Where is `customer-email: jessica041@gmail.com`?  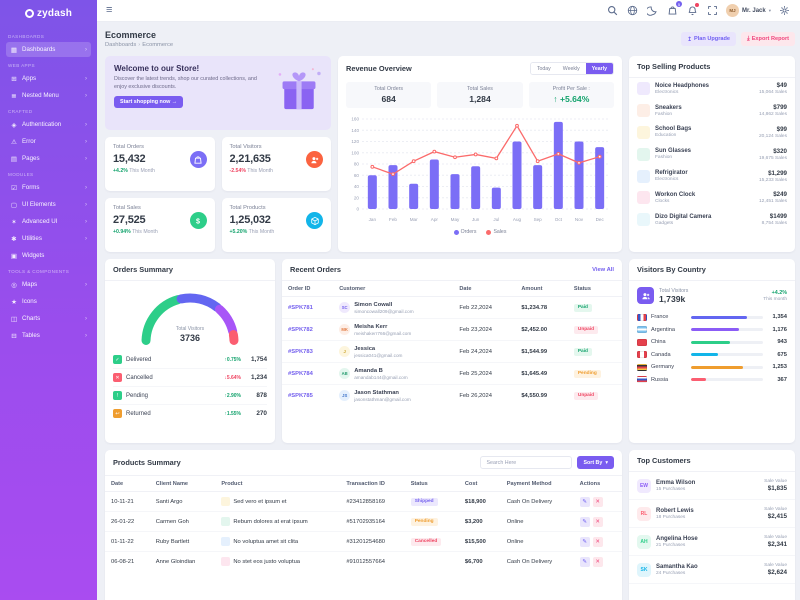
customer-email: jessica041@gmail.com is located at coordinates (378, 355).